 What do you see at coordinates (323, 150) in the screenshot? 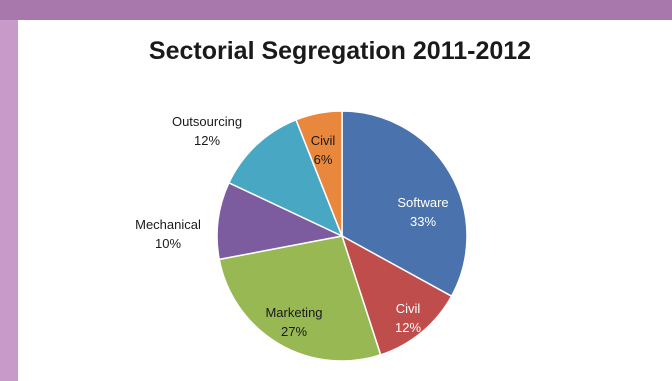
I see `data-label-civil-5: Civil 6%` at bounding box center [323, 150].